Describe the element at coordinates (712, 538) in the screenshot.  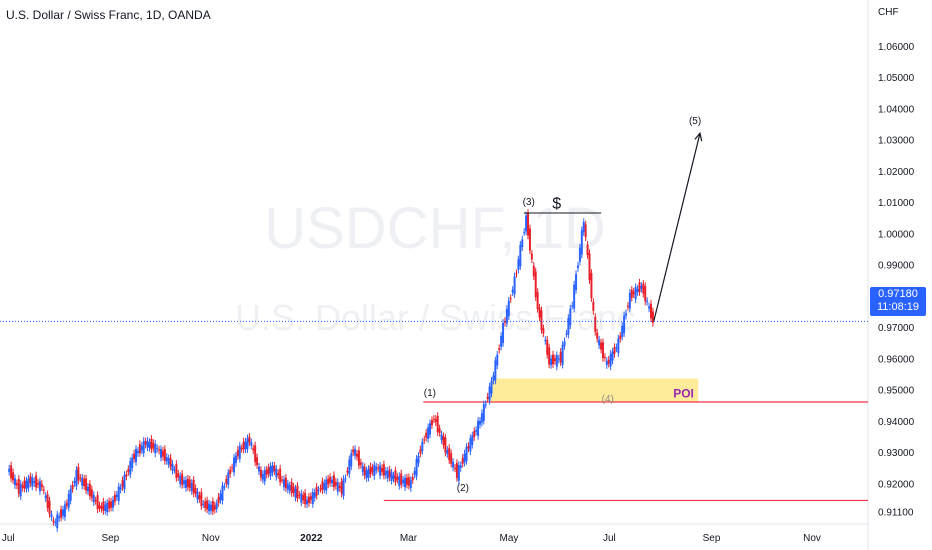
I see `time-tick-label: Sep` at that location.